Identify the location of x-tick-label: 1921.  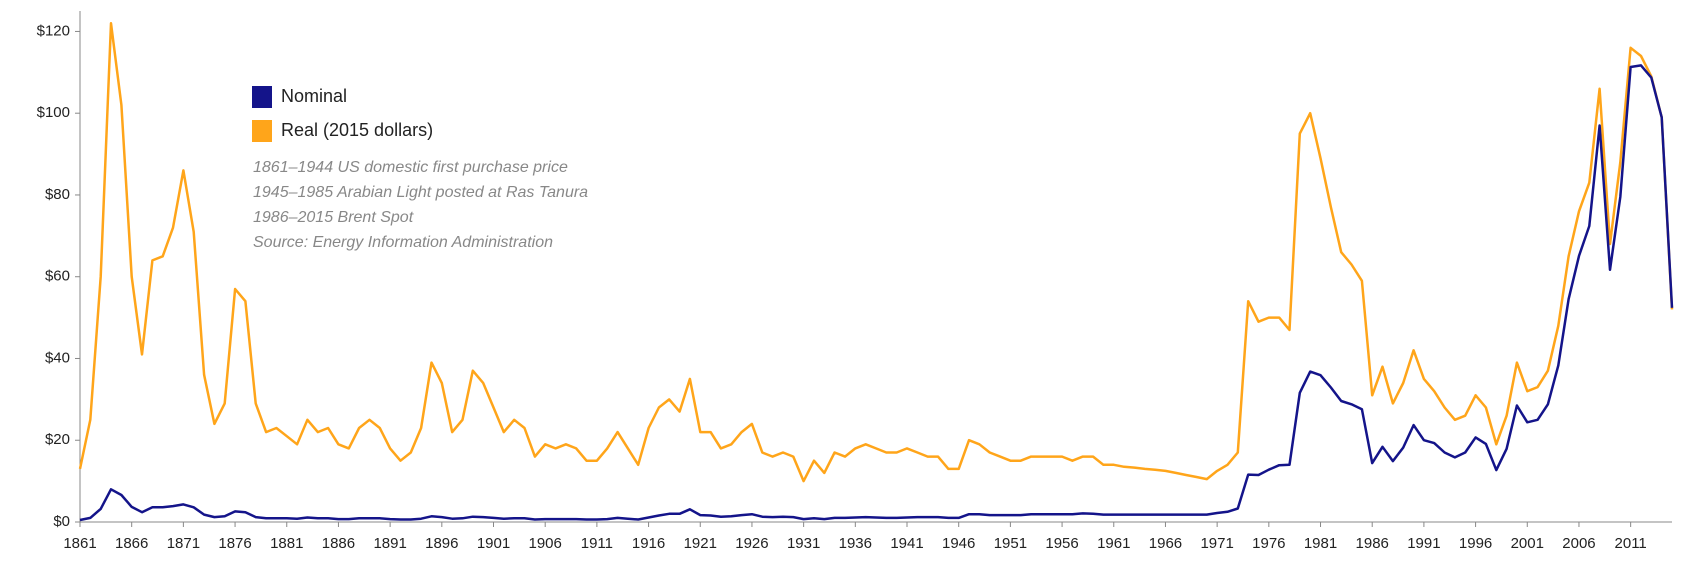
(700, 543).